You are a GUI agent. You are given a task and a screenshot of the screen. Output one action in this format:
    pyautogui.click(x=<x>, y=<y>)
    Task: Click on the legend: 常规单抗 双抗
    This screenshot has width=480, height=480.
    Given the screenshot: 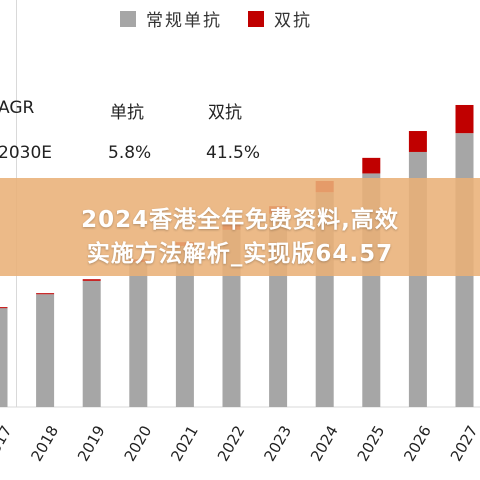 What is the action you would take?
    pyautogui.click(x=229, y=18)
    